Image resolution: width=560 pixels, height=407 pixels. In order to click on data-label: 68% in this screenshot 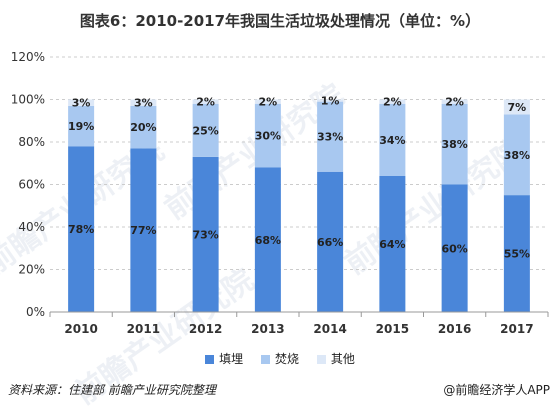, I will do `click(268, 240)`.